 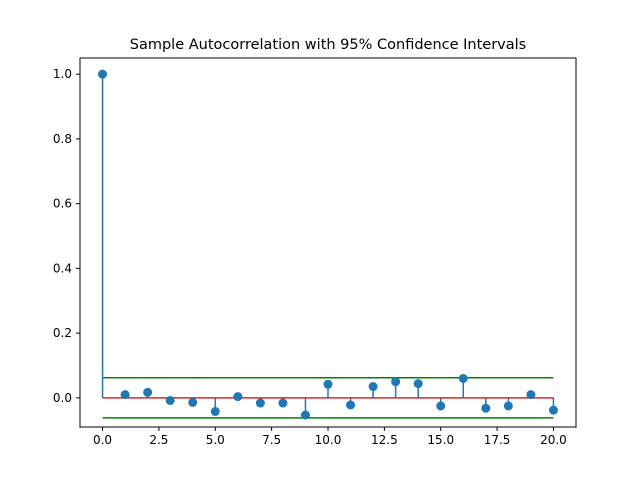 I want to click on y-tick-label: 0.4, so click(x=62, y=268).